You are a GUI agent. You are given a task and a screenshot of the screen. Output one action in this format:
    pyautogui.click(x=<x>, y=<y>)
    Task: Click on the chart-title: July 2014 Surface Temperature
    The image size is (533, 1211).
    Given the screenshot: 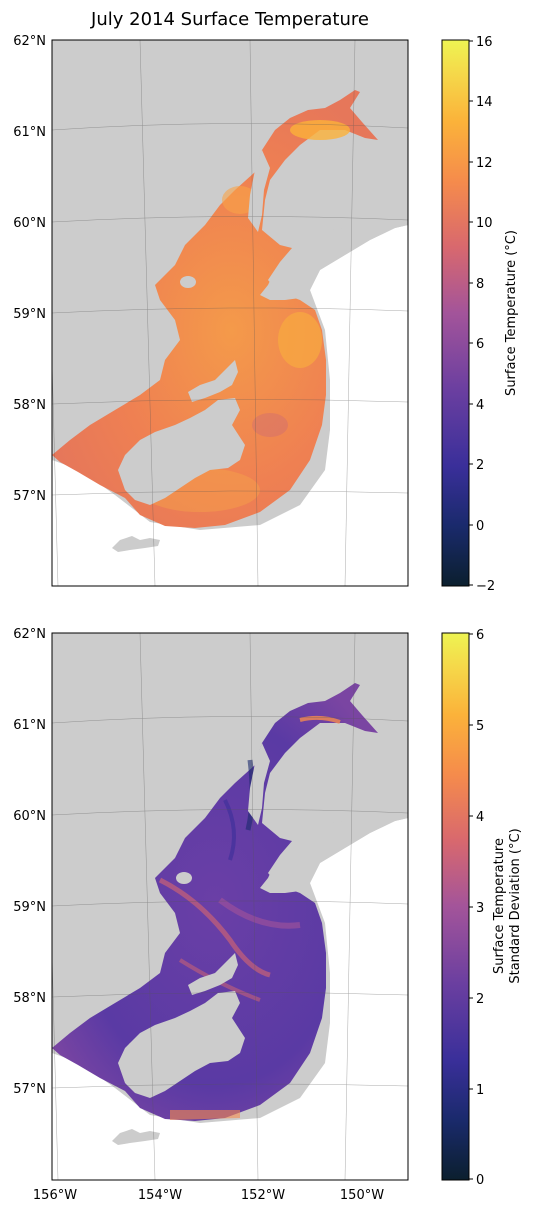 What is the action you would take?
    pyautogui.click(x=229, y=19)
    